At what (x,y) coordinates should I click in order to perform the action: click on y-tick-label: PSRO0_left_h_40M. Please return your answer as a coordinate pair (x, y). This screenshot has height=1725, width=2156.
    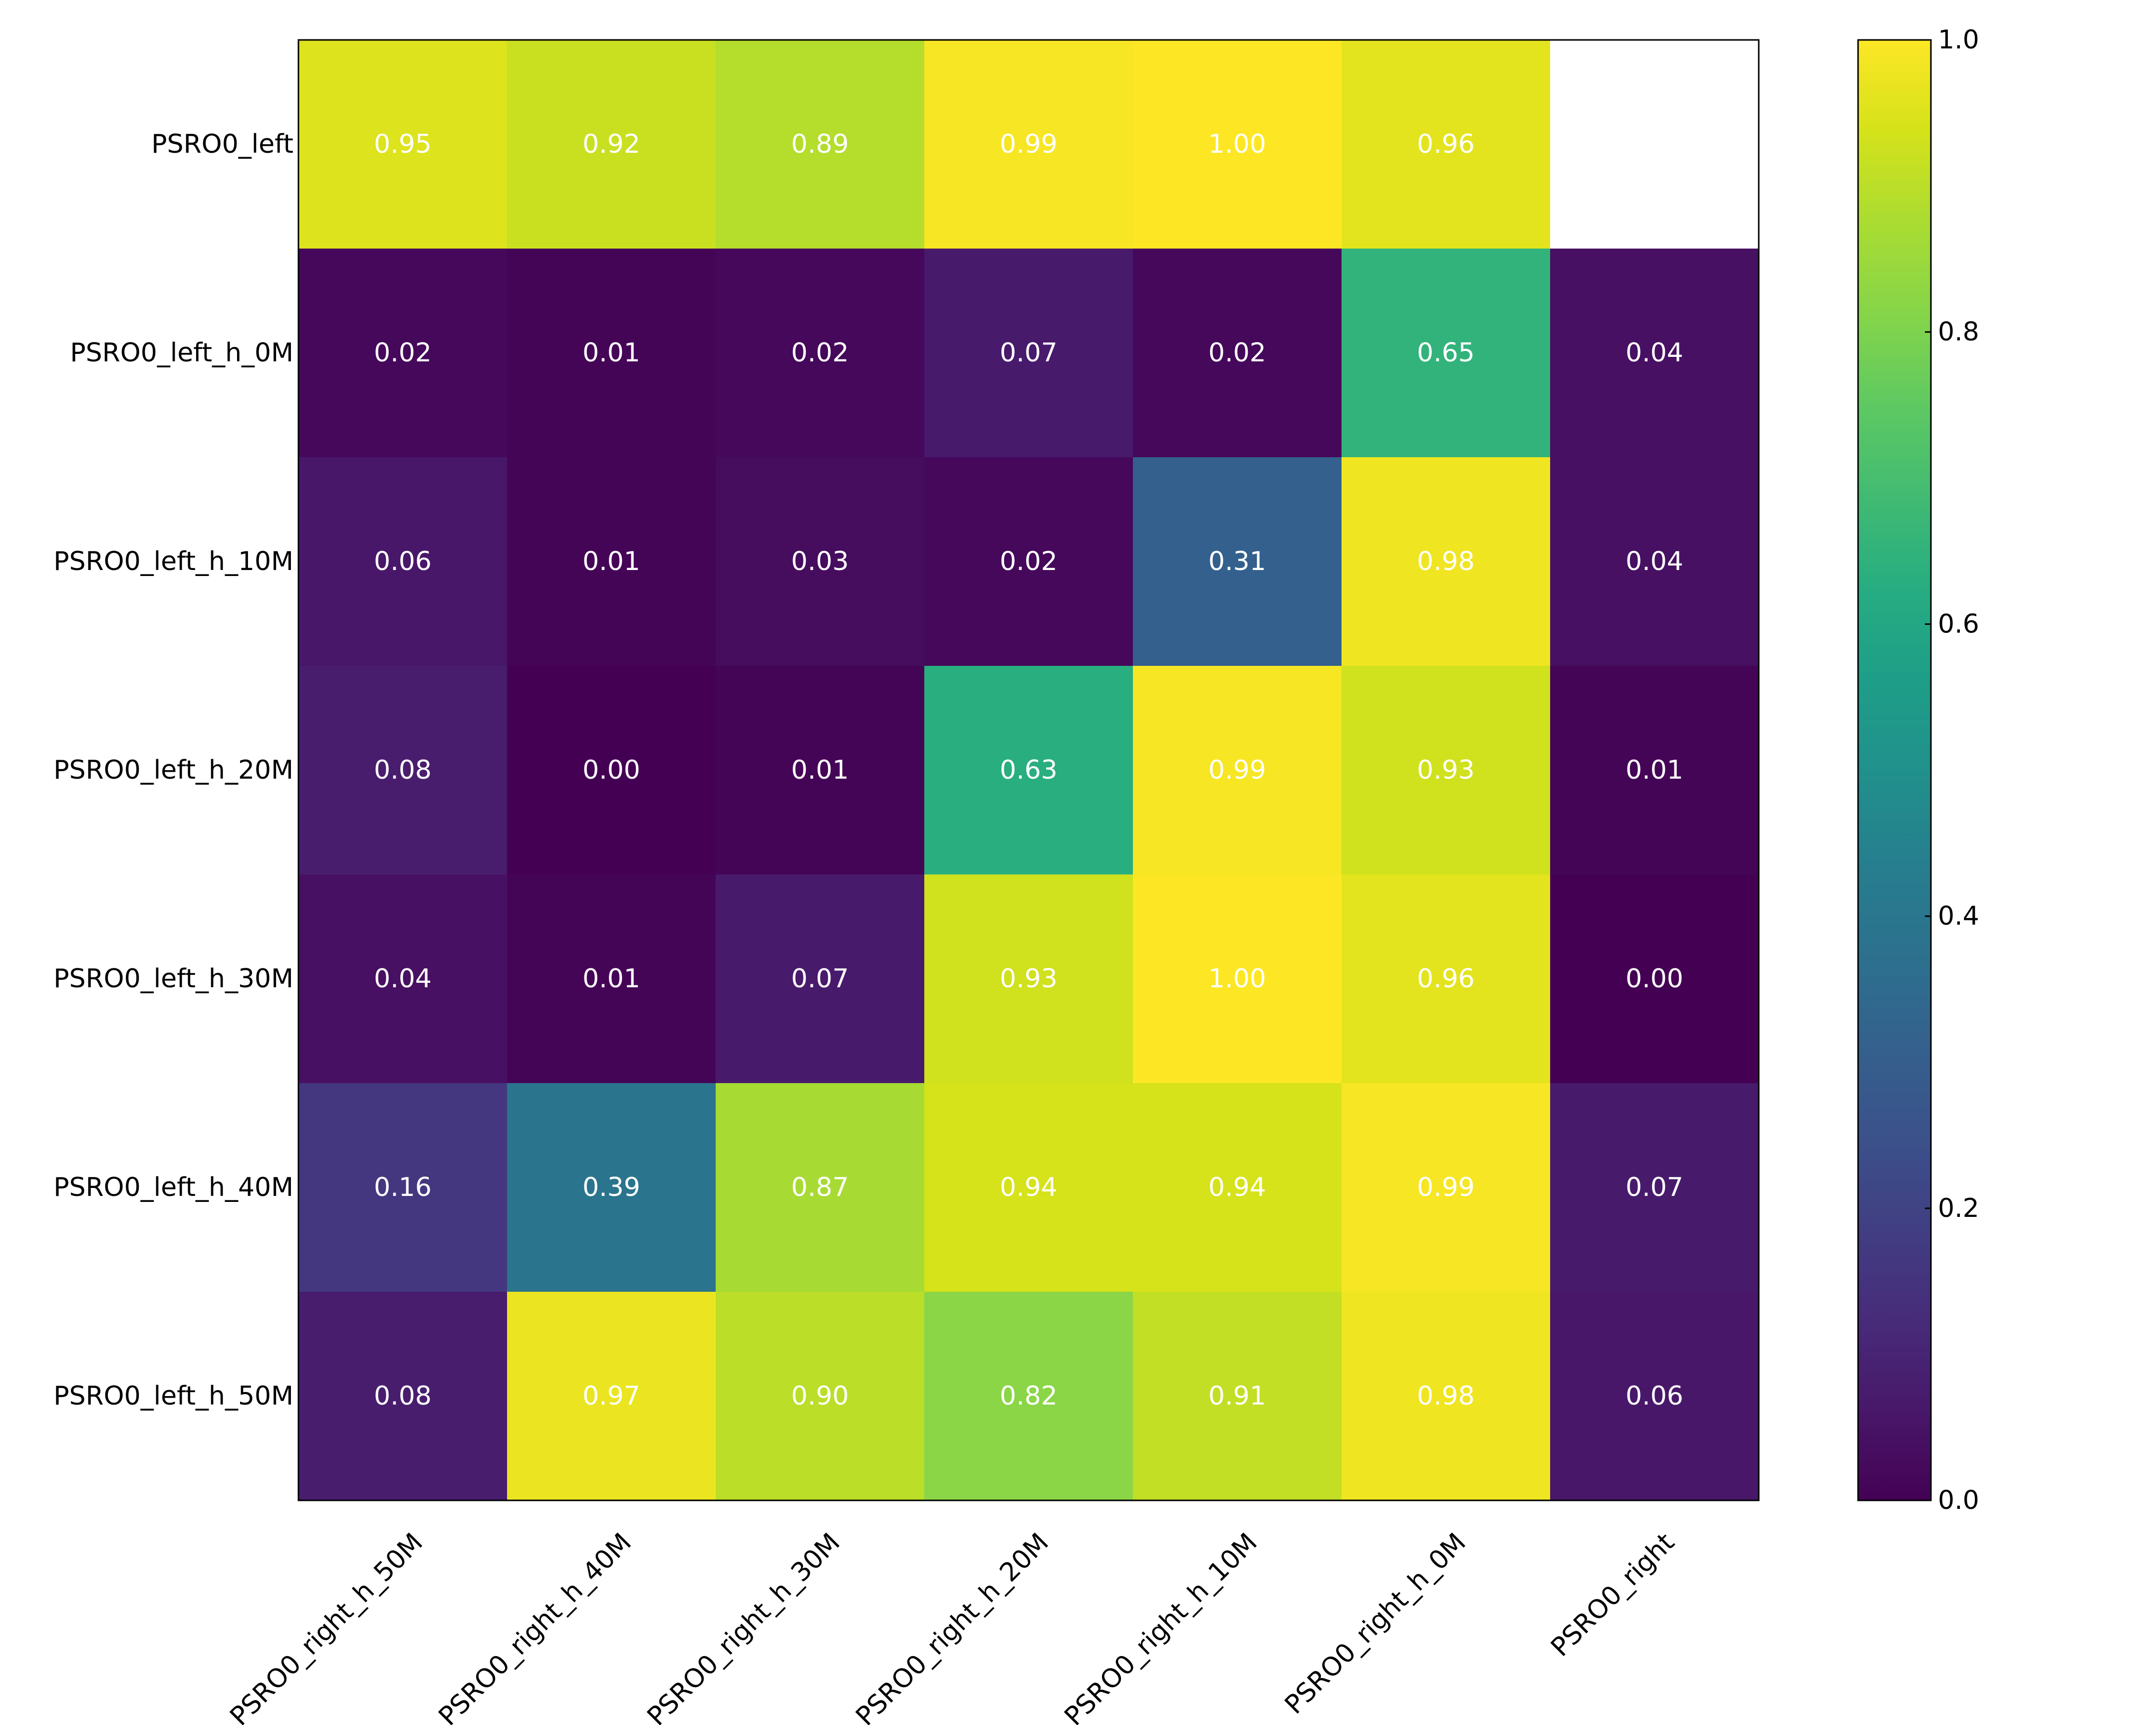
    Looking at the image, I should click on (173, 1187).